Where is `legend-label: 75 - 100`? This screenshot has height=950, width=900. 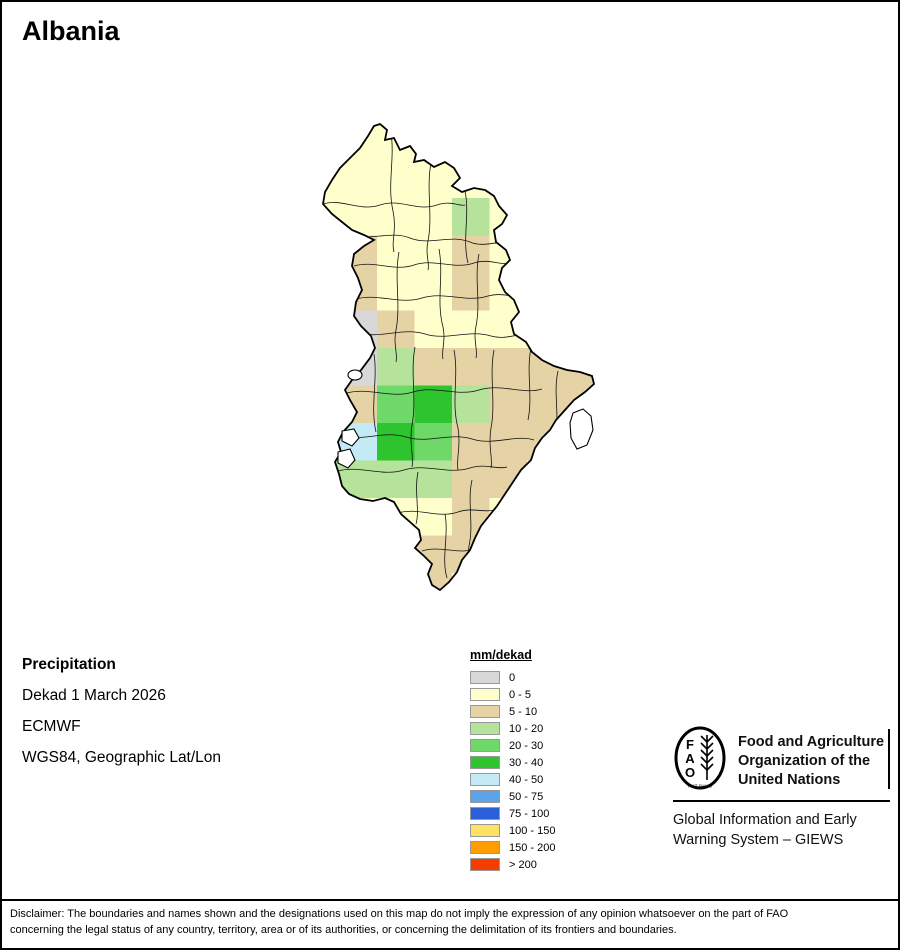 legend-label: 75 - 100 is located at coordinates (529, 813).